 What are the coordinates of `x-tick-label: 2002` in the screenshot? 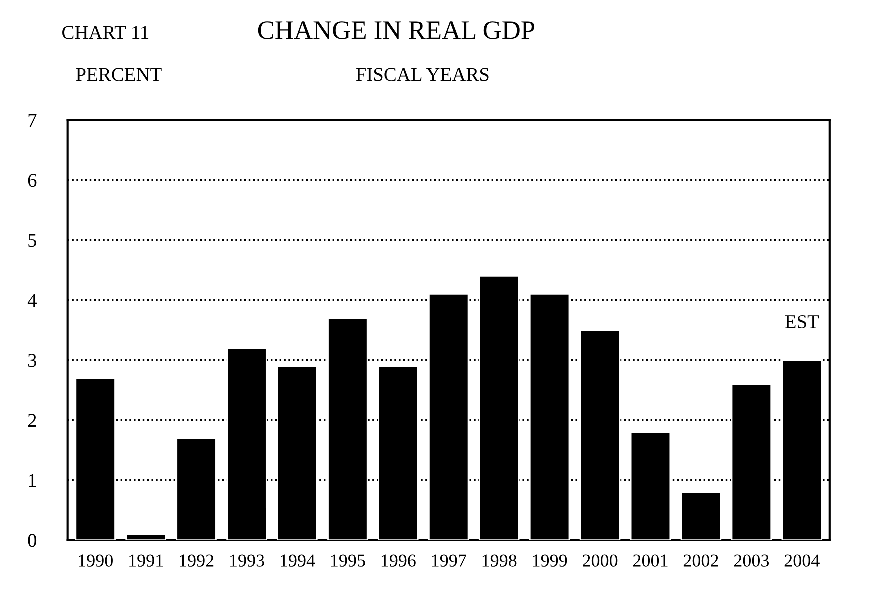 It's located at (701, 560).